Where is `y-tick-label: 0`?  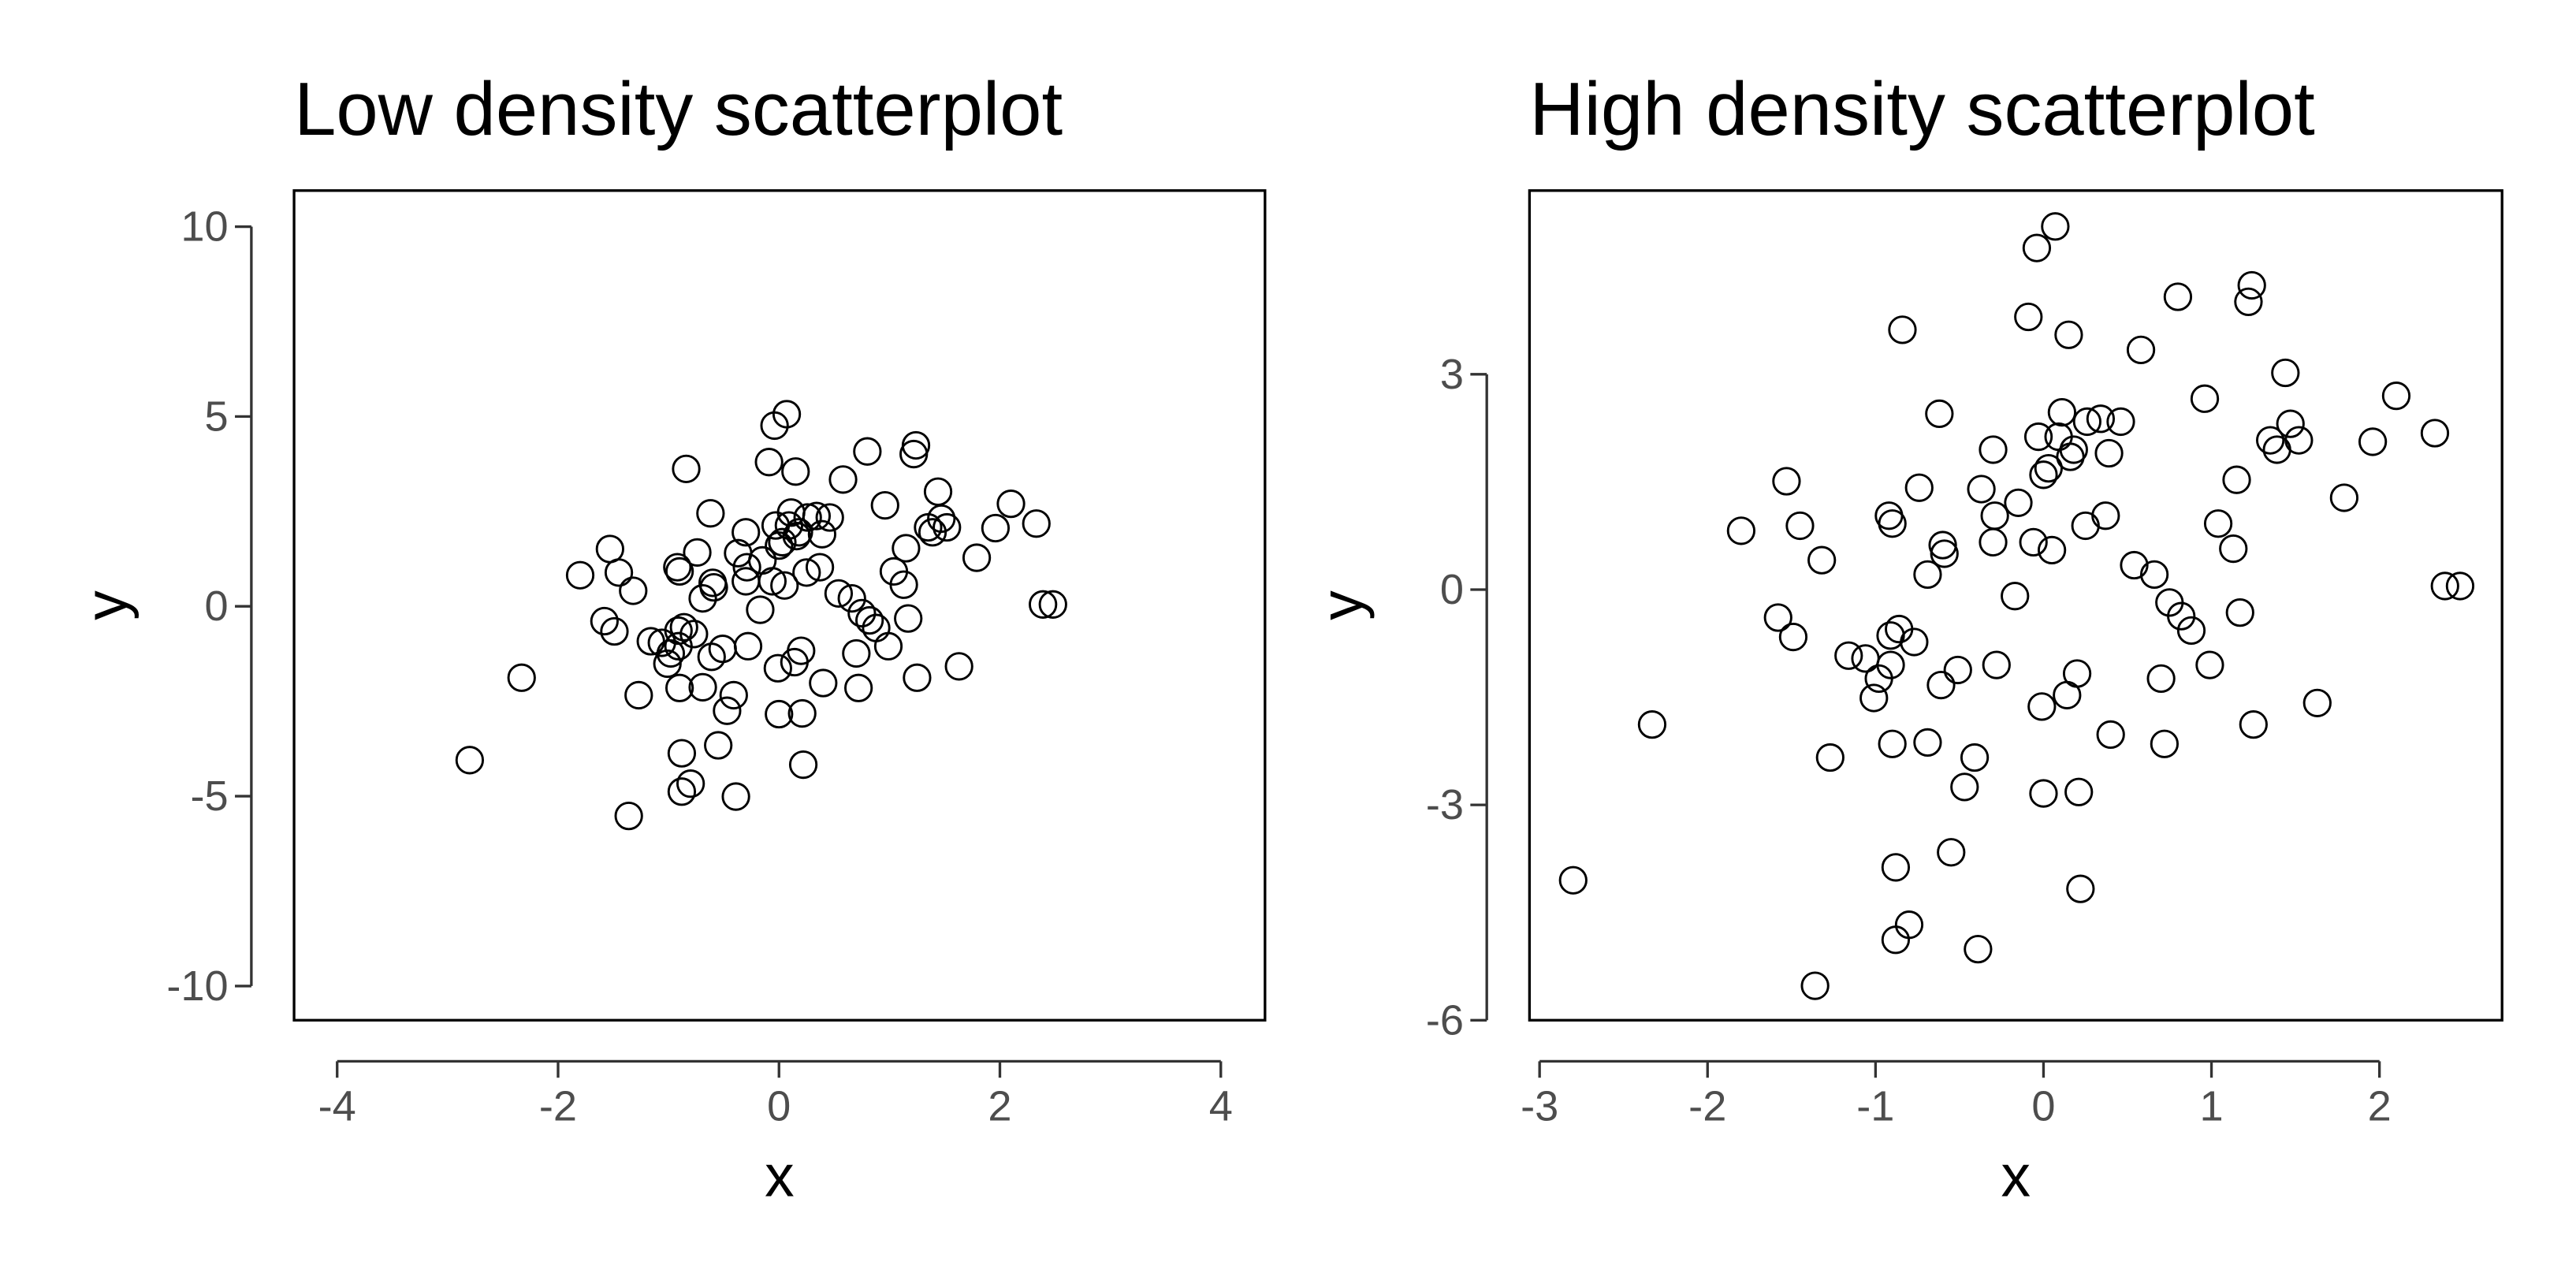
y-tick-label: 0 is located at coordinates (1452, 589).